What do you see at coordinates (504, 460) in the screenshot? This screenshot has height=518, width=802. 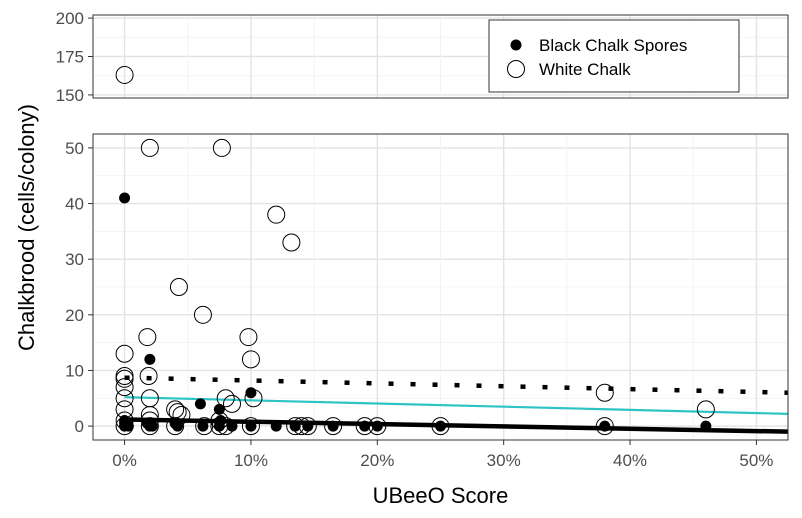 I see `x-tick-label: 30%` at bounding box center [504, 460].